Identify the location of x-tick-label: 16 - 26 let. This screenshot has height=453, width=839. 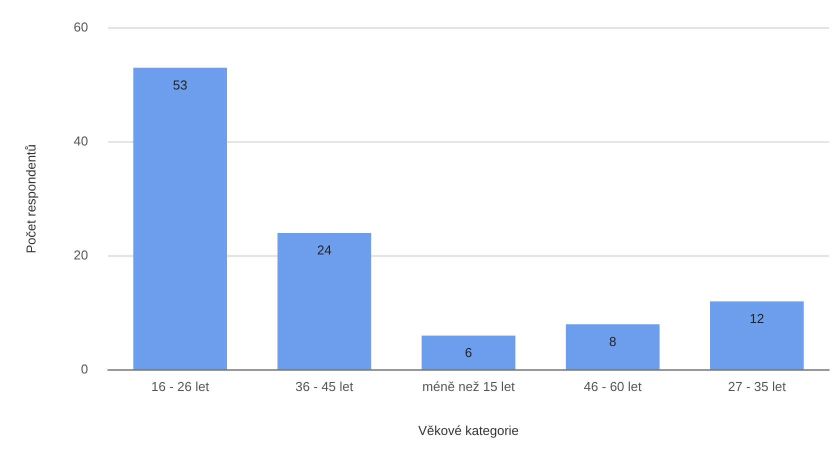
(180, 386).